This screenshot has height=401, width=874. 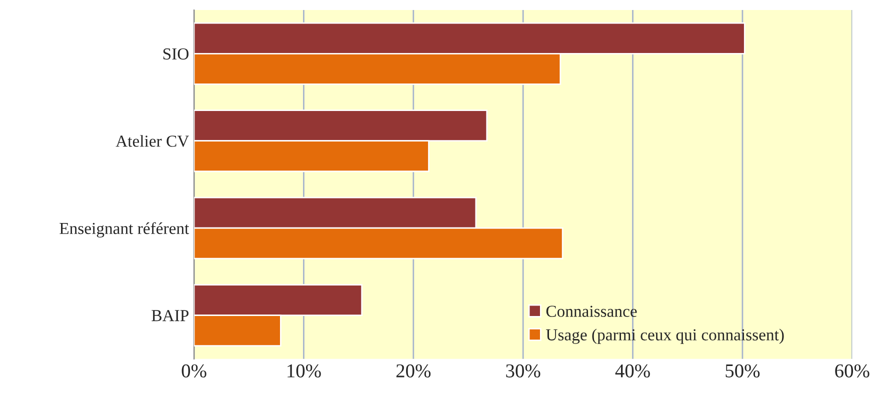 What do you see at coordinates (170, 316) in the screenshot?
I see `y-tick-label: BAIP` at bounding box center [170, 316].